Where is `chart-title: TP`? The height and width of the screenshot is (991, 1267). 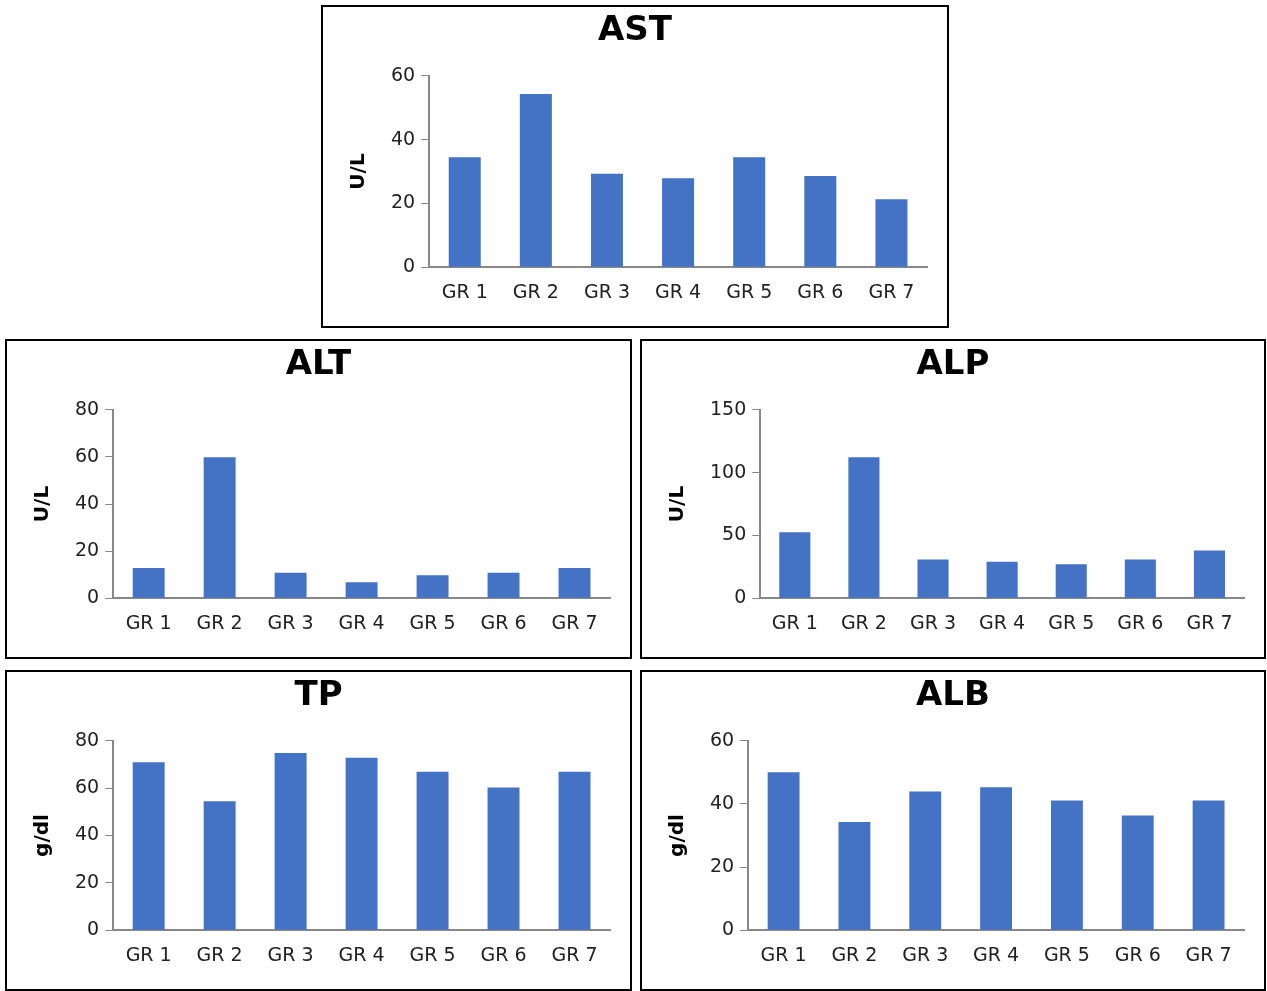
chart-title: TP is located at coordinates (318, 693).